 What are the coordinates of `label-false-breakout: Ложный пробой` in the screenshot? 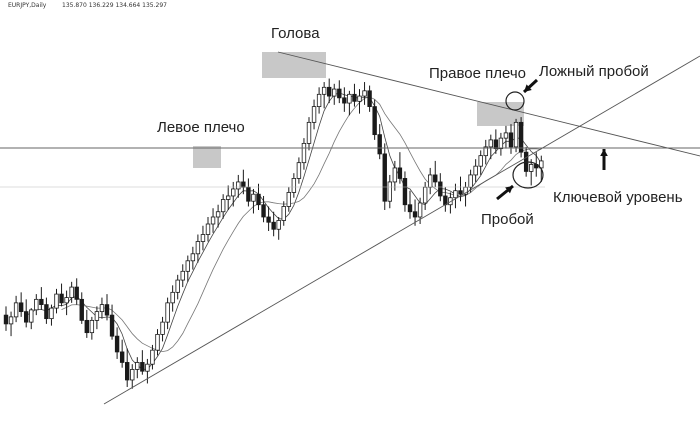 It's located at (594, 71).